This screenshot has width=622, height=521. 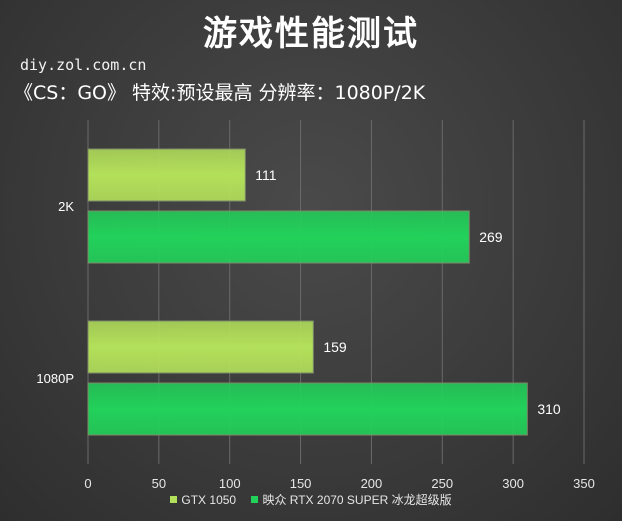 What do you see at coordinates (220, 93) in the screenshot?
I see `chart-subtitle: 《CS：GO》 特效:预设最高 分辨率：1080P/2K` at bounding box center [220, 93].